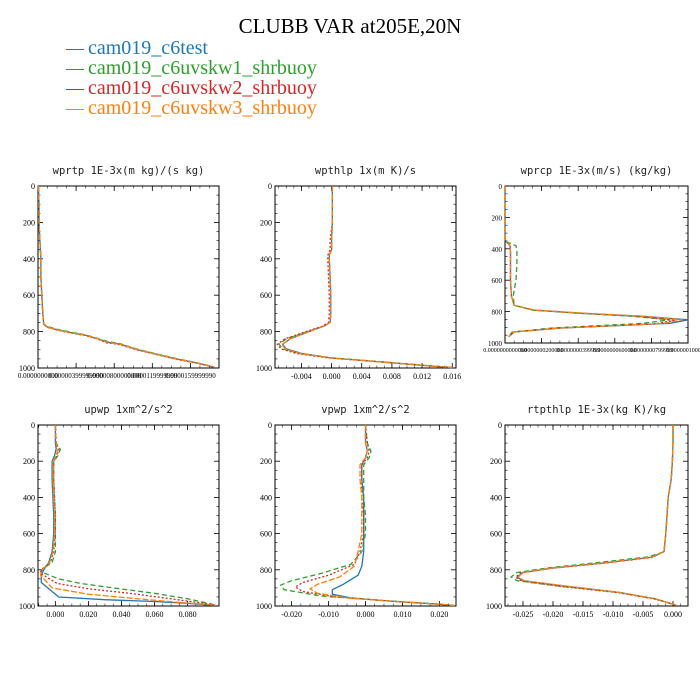 The width and height of the screenshot is (700, 700). I want to click on x-tick-label: 0.060, so click(155, 614).